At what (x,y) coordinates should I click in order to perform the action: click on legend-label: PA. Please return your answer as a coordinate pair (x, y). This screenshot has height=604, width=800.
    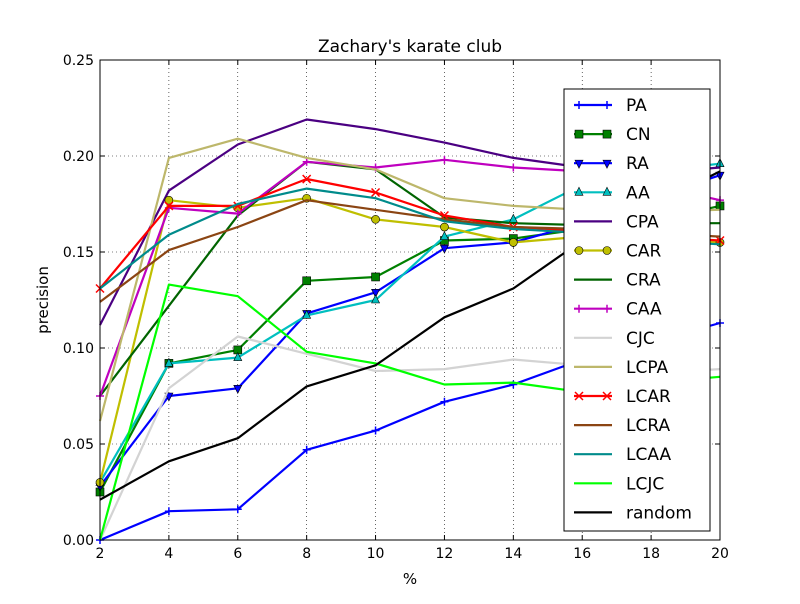
    Looking at the image, I should click on (636, 106).